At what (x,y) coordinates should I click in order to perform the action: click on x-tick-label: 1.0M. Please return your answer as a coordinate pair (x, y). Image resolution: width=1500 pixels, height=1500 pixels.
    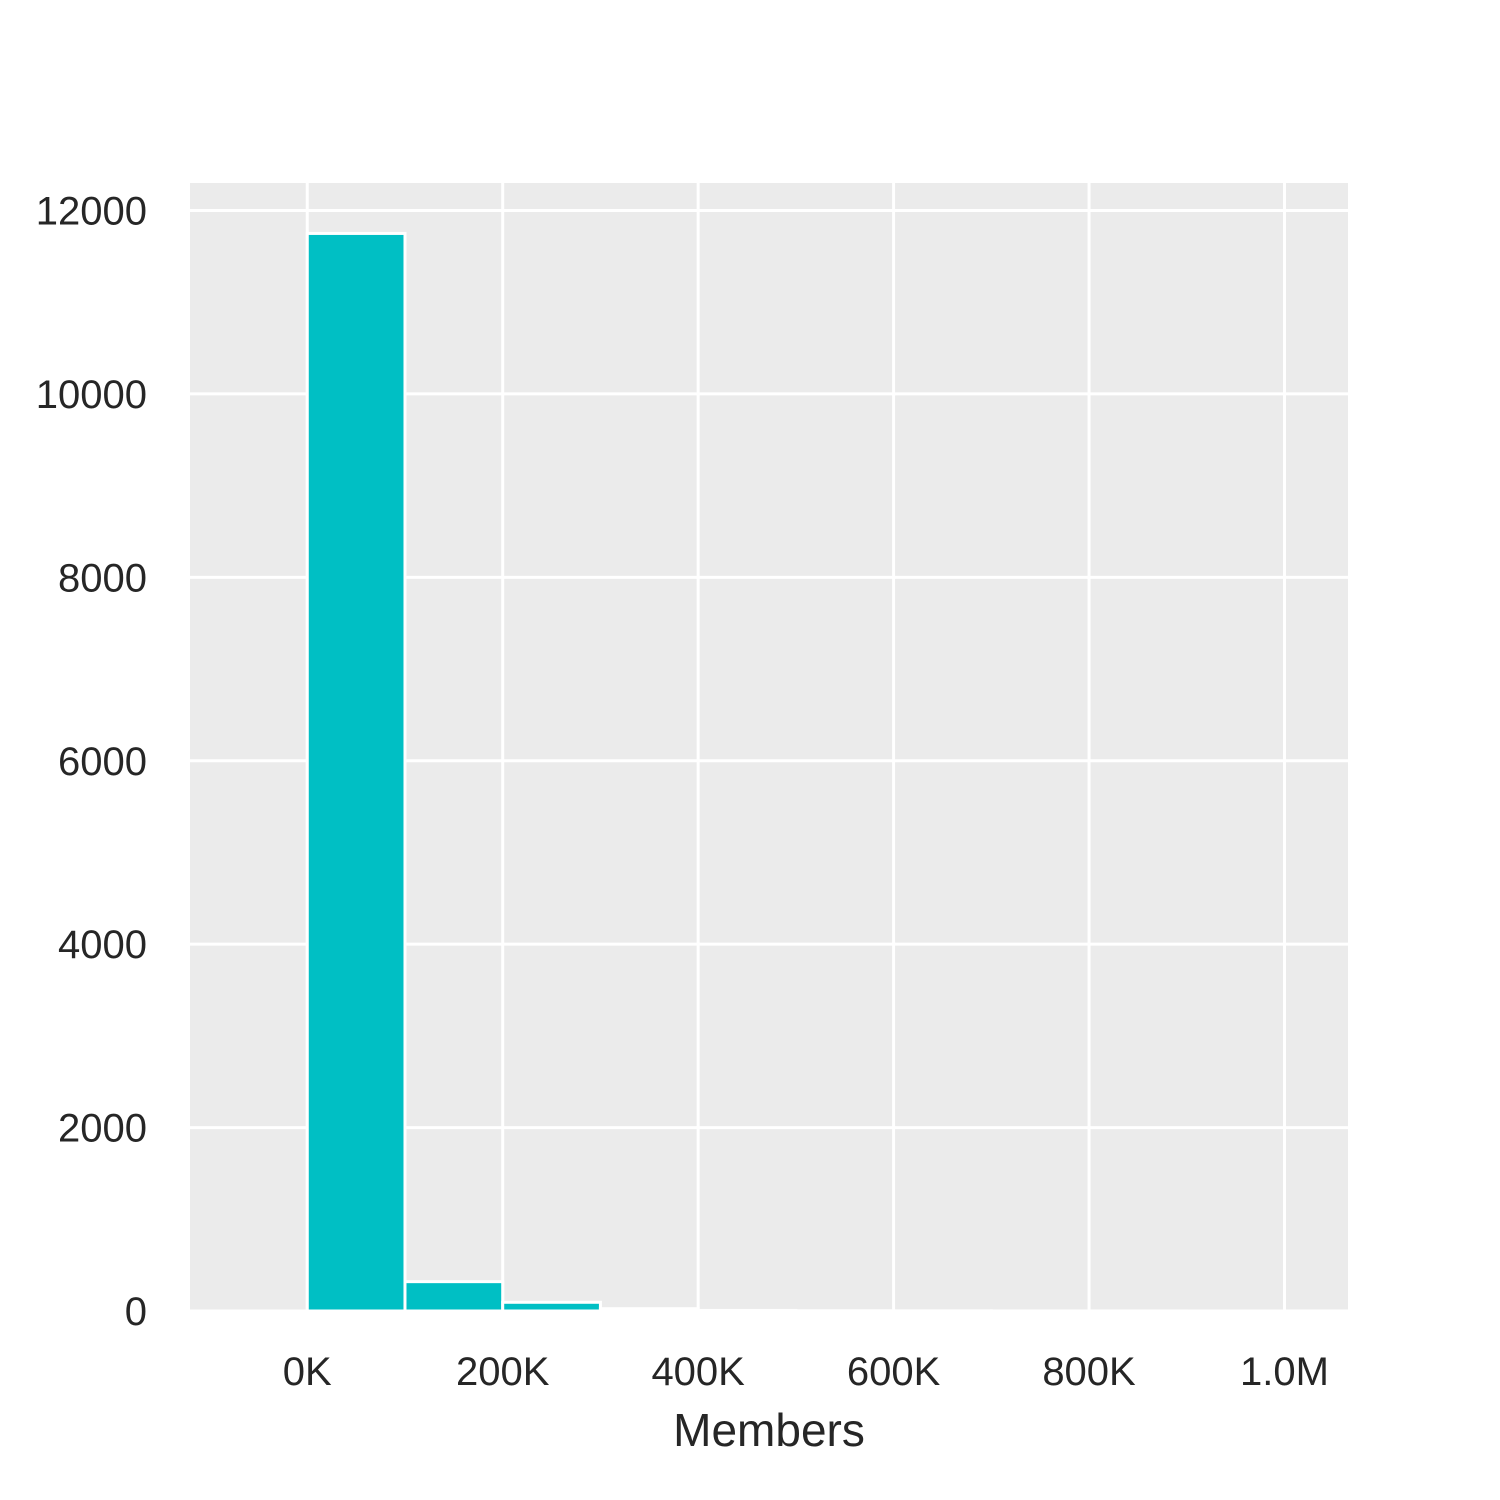
    Looking at the image, I should click on (1284, 1372).